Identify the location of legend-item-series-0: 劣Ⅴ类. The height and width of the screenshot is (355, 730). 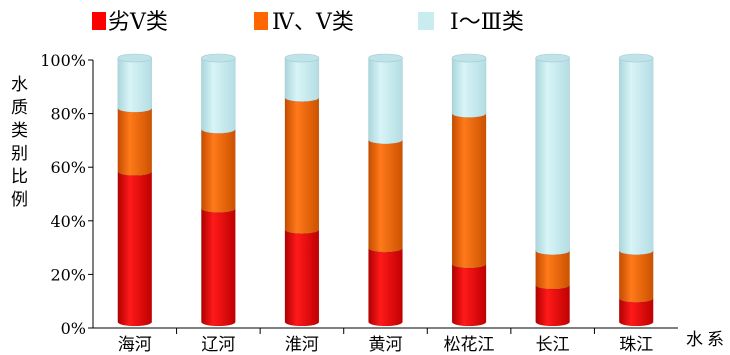
(130, 22).